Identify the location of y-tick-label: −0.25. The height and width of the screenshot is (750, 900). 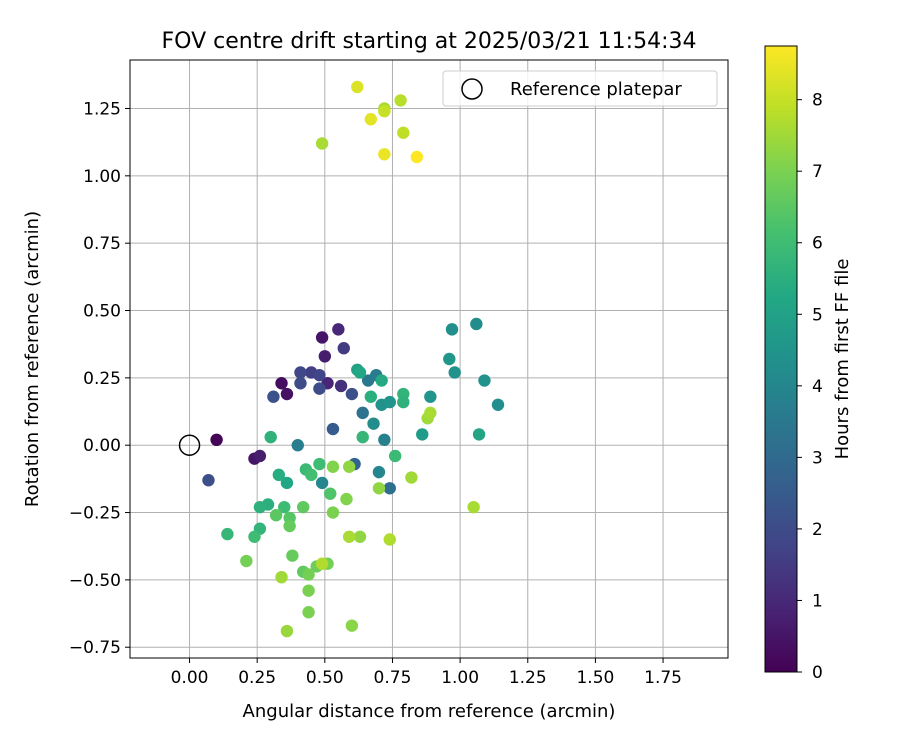
(95, 514).